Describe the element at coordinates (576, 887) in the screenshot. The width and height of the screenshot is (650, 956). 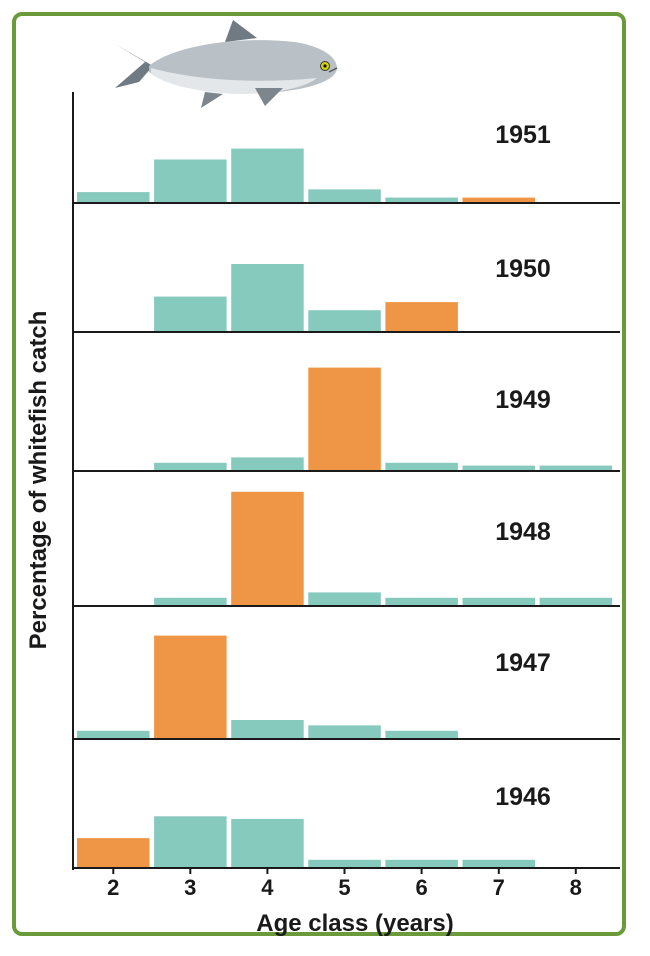
I see `x-tick-label-8: 8` at that location.